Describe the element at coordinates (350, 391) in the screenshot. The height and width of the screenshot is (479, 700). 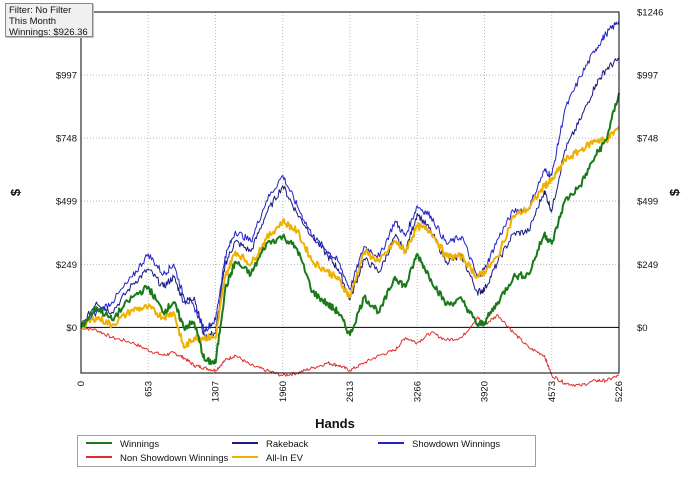
I see `x-tick-label: 2613` at that location.